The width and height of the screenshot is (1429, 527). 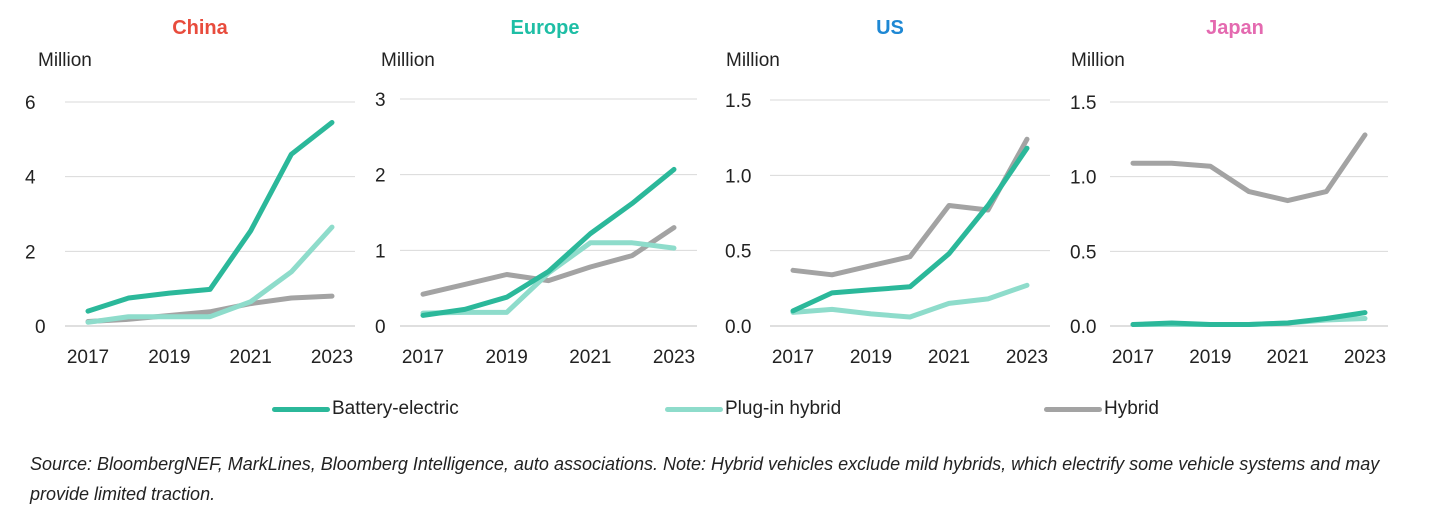 I want to click on legend-swatch-battery-electric, so click(x=301, y=409).